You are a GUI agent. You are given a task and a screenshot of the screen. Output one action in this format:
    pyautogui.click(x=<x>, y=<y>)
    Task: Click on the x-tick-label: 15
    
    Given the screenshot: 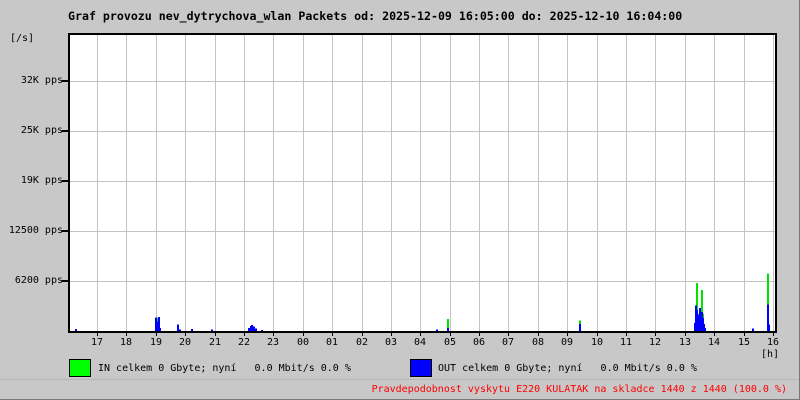 What is the action you would take?
    pyautogui.click(x=744, y=342)
    